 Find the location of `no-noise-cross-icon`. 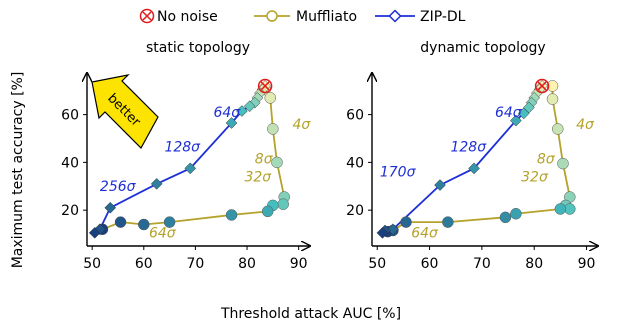

no-noise-cross-icon is located at coordinates (147, 16).